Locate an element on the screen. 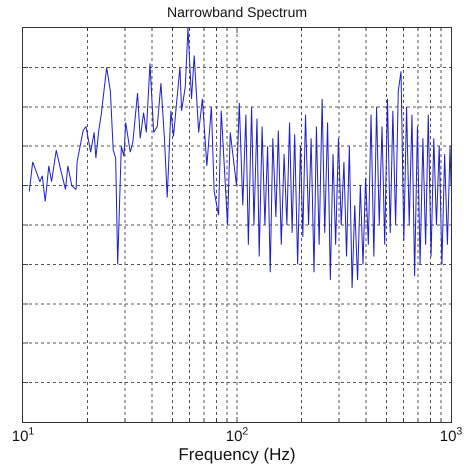 The width and height of the screenshot is (474, 474). x-tick-label: 10$^{2}$ is located at coordinates (237, 435).